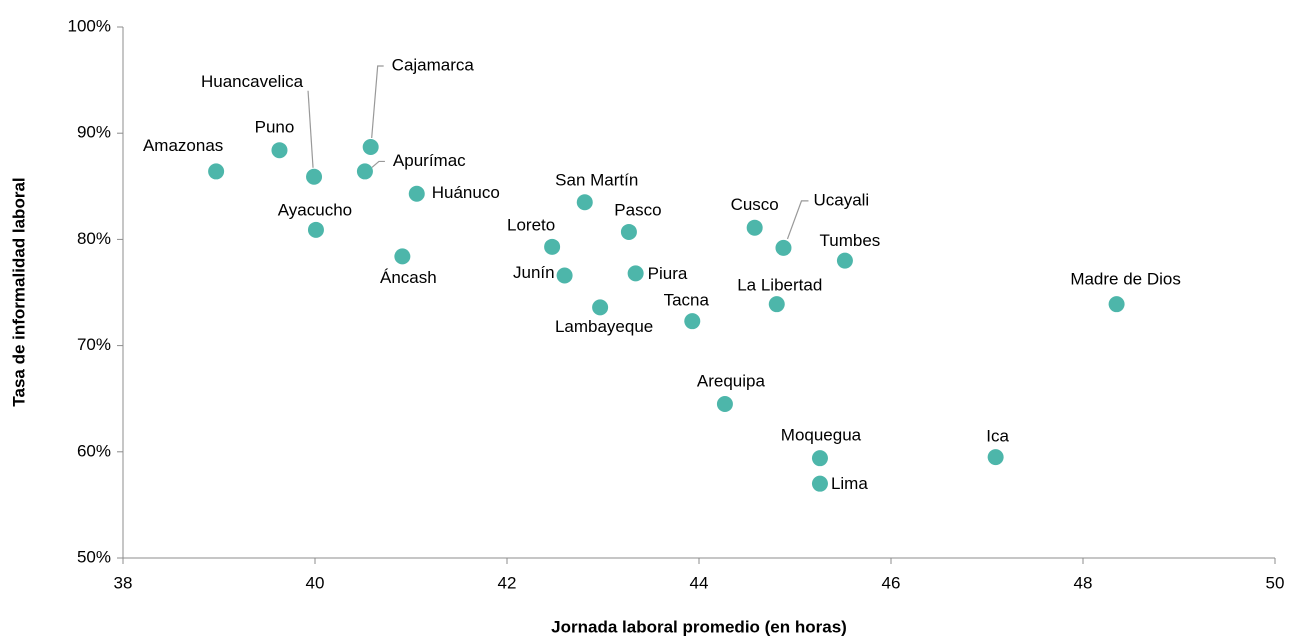  What do you see at coordinates (1275, 582) in the screenshot?
I see `x-tick-label: 50` at bounding box center [1275, 582].